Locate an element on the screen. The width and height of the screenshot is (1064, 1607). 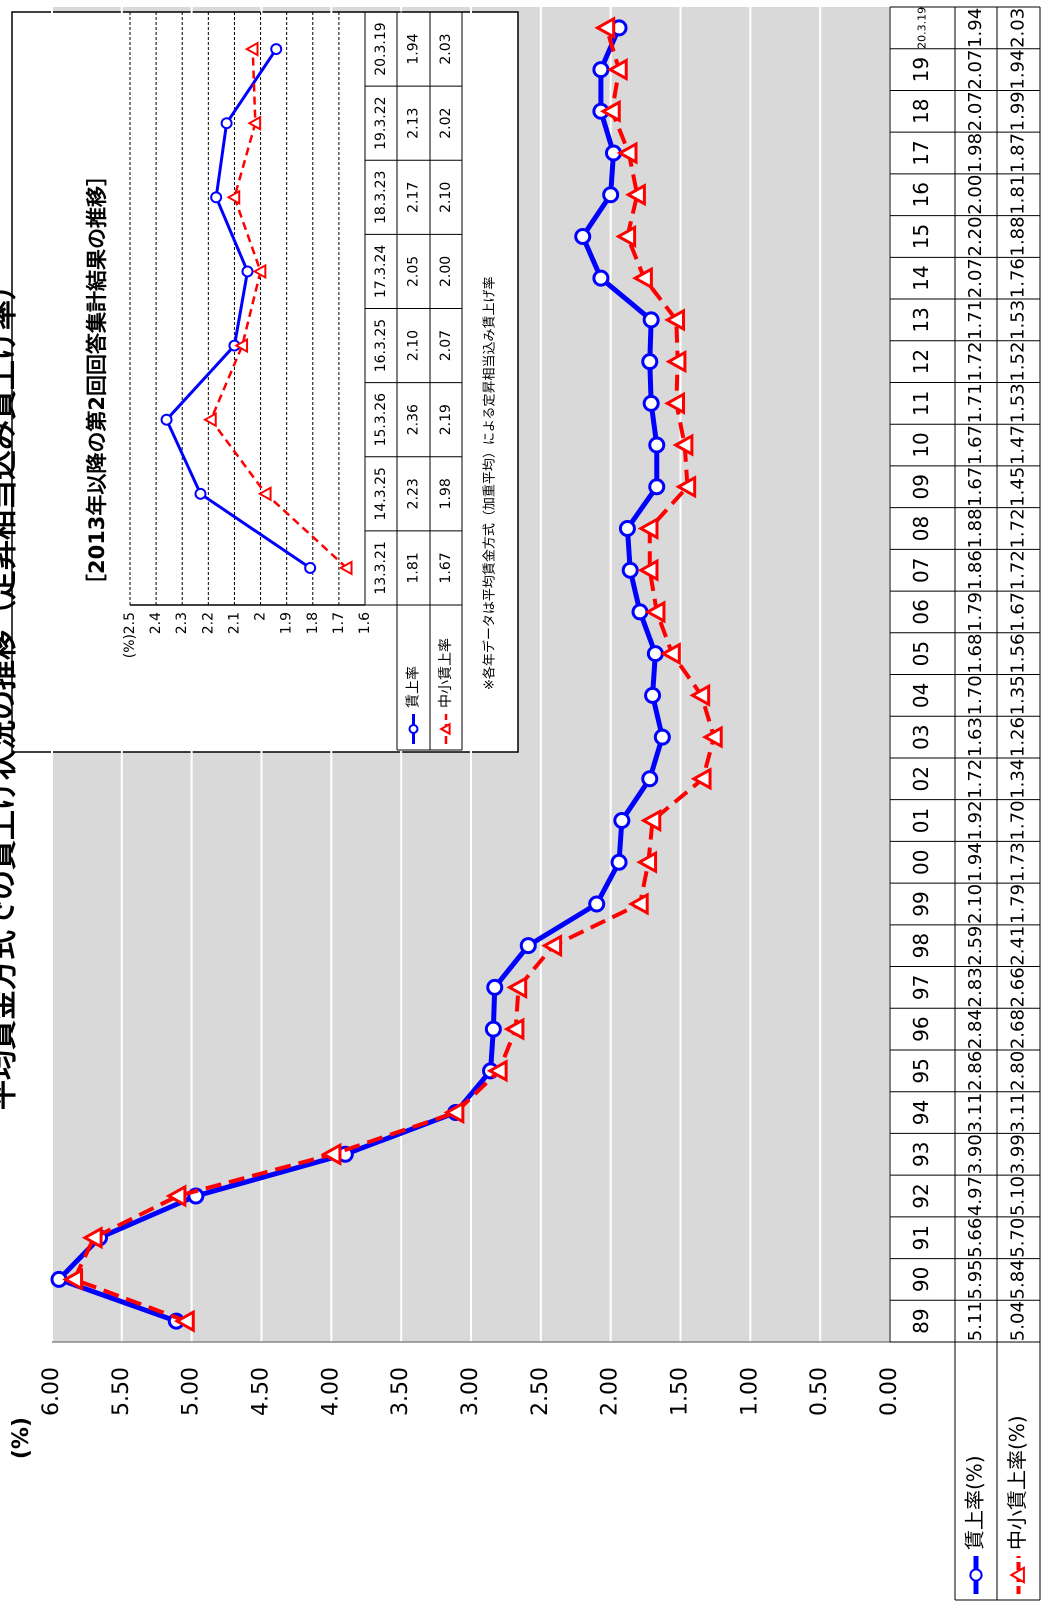
x-tick-label: 18.3.23 is located at coordinates (381, 197).